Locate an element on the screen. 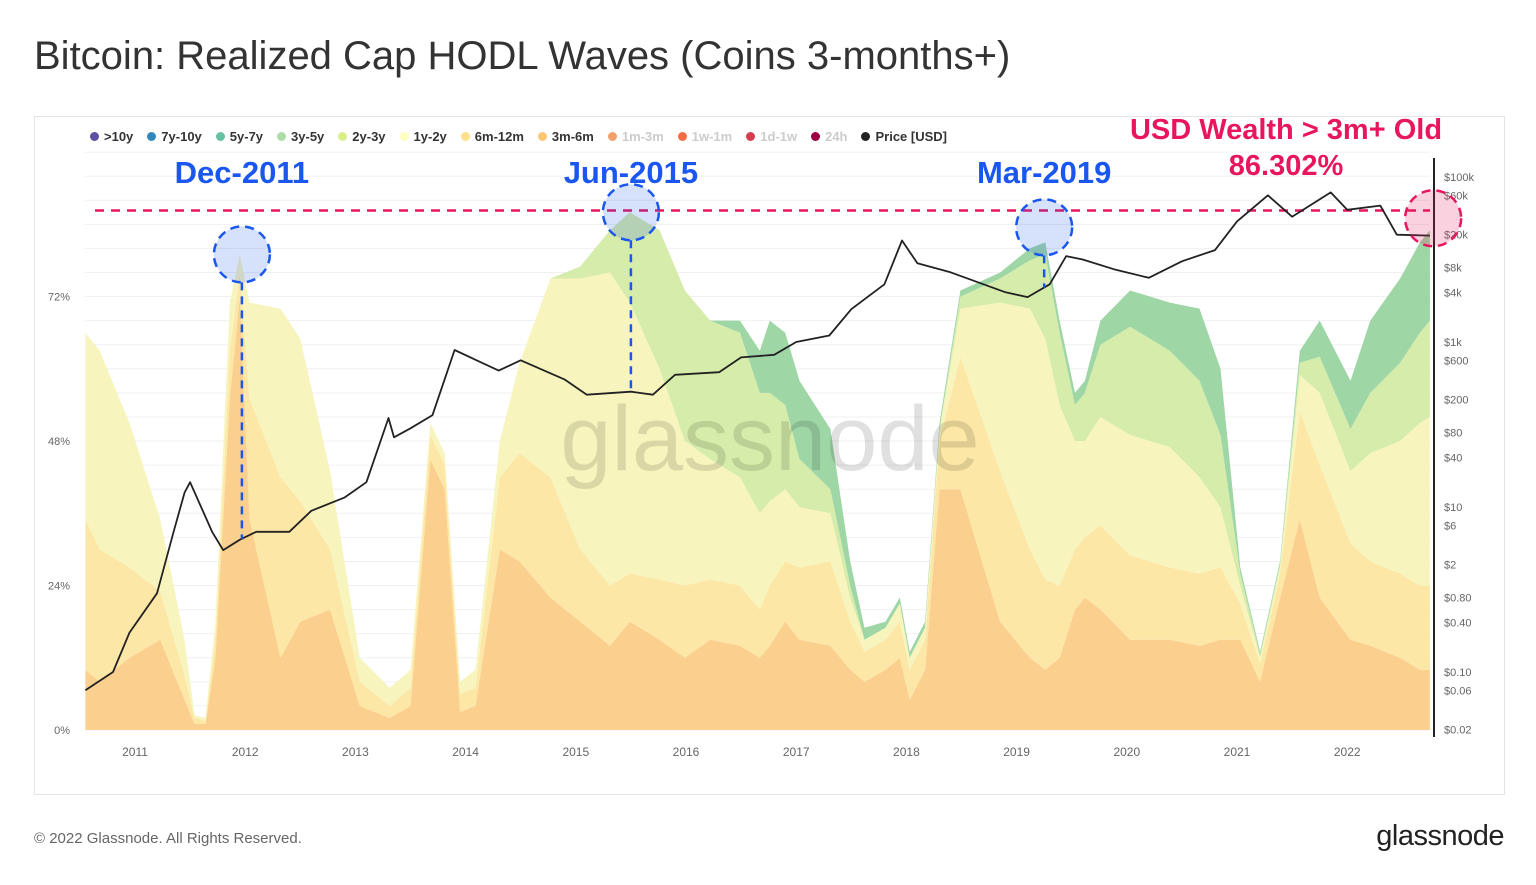 This screenshot has width=1536, height=885. y2-tick-label: $0.10 is located at coordinates (1458, 673).